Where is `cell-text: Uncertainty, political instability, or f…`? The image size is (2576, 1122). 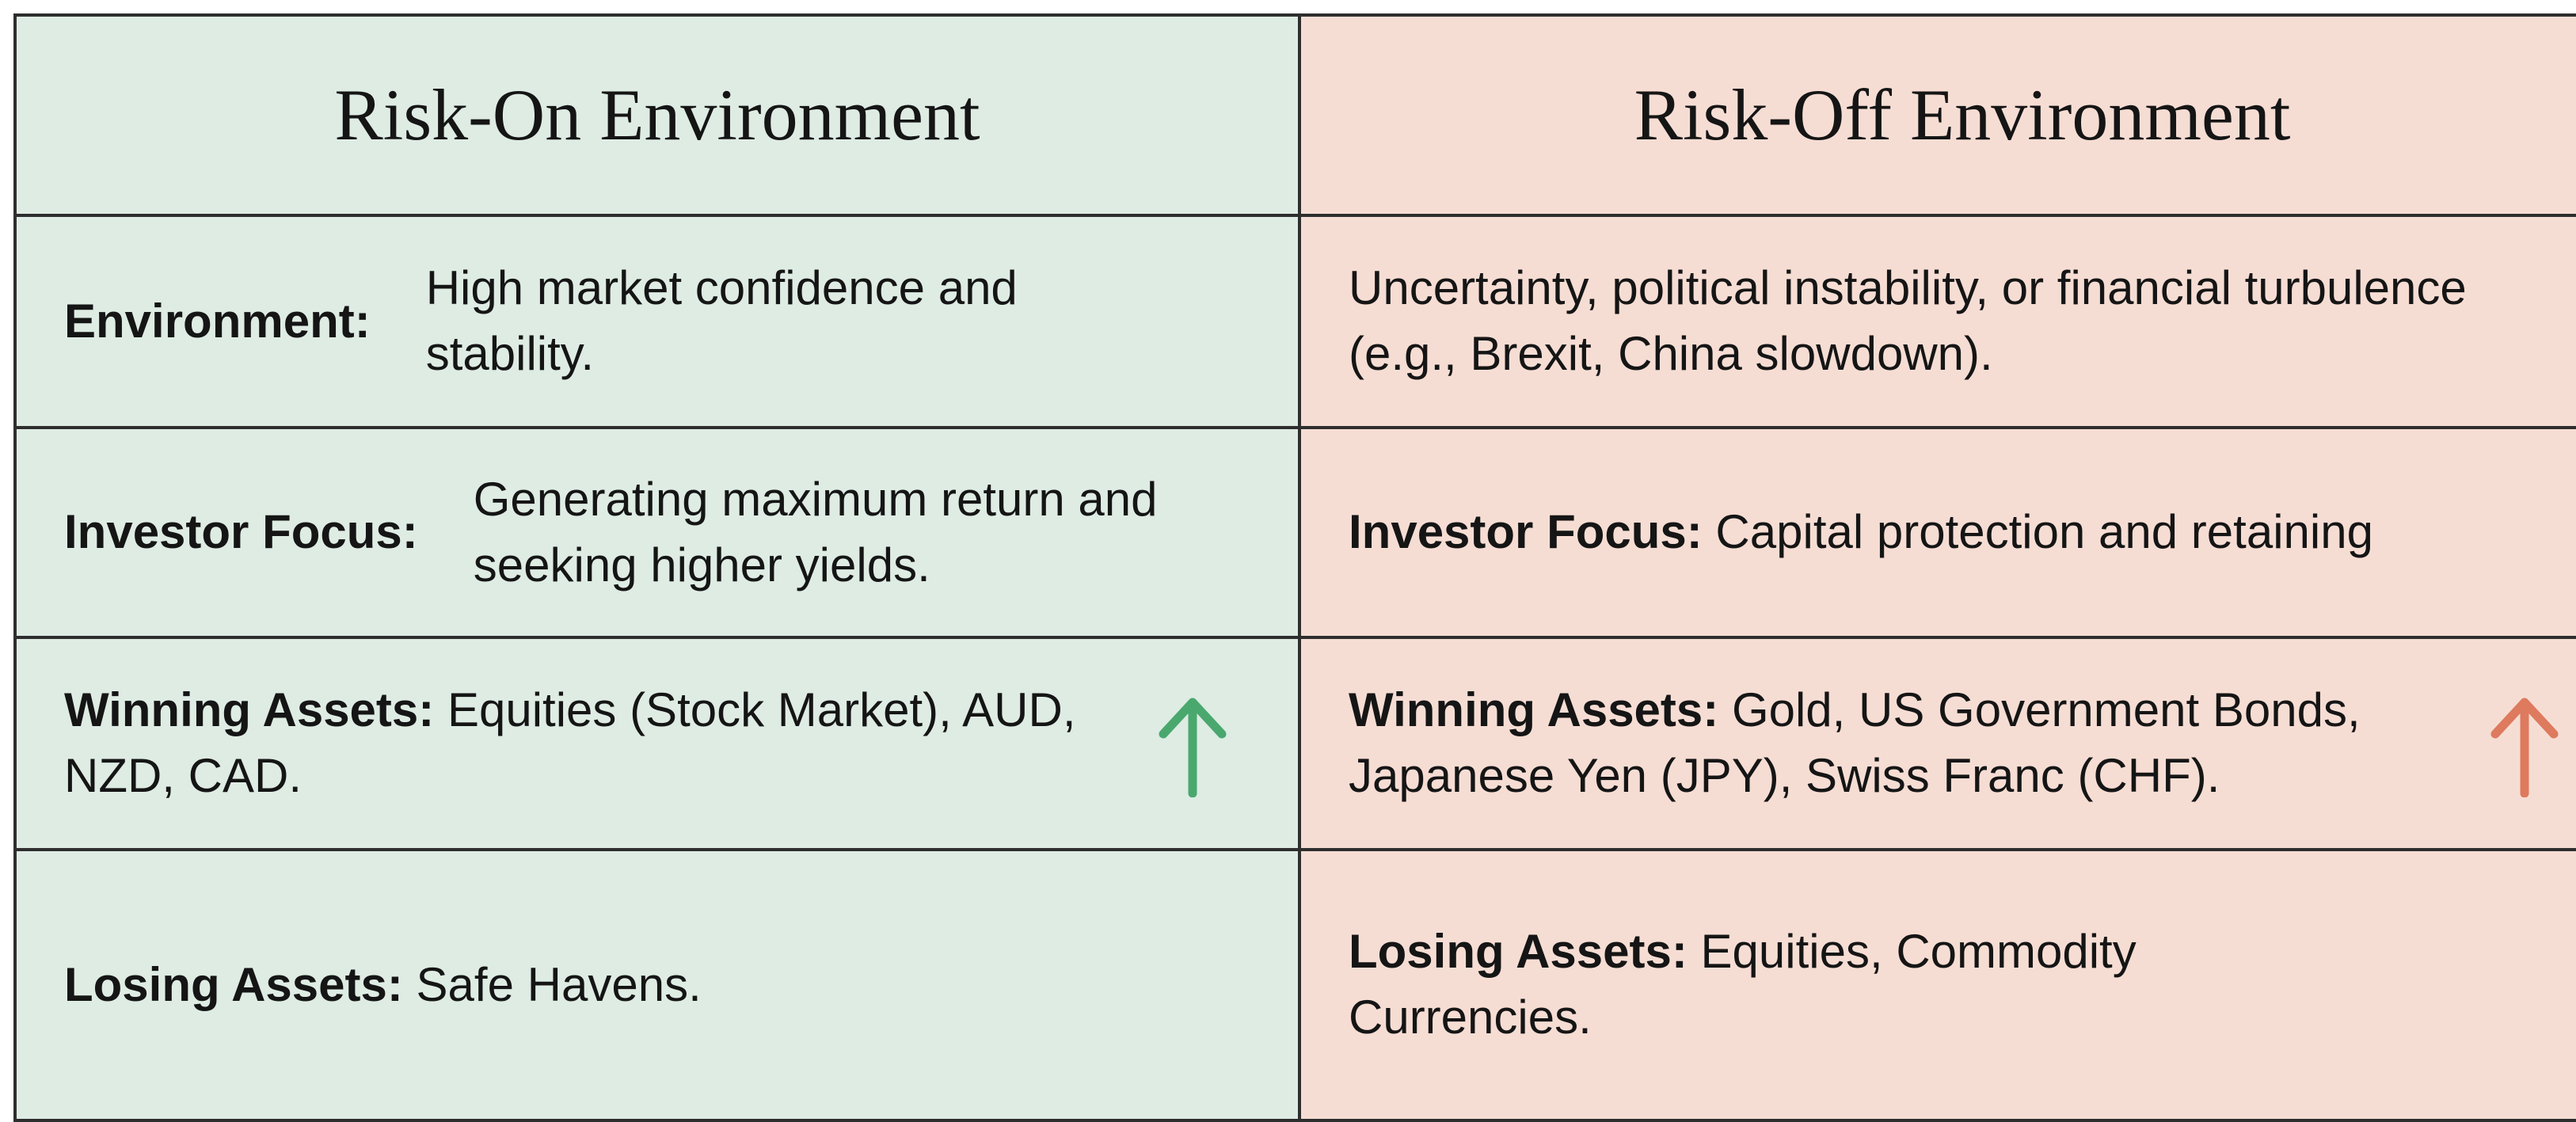
cell-text: Uncertainty, political instability, or f… is located at coordinates (1908, 320).